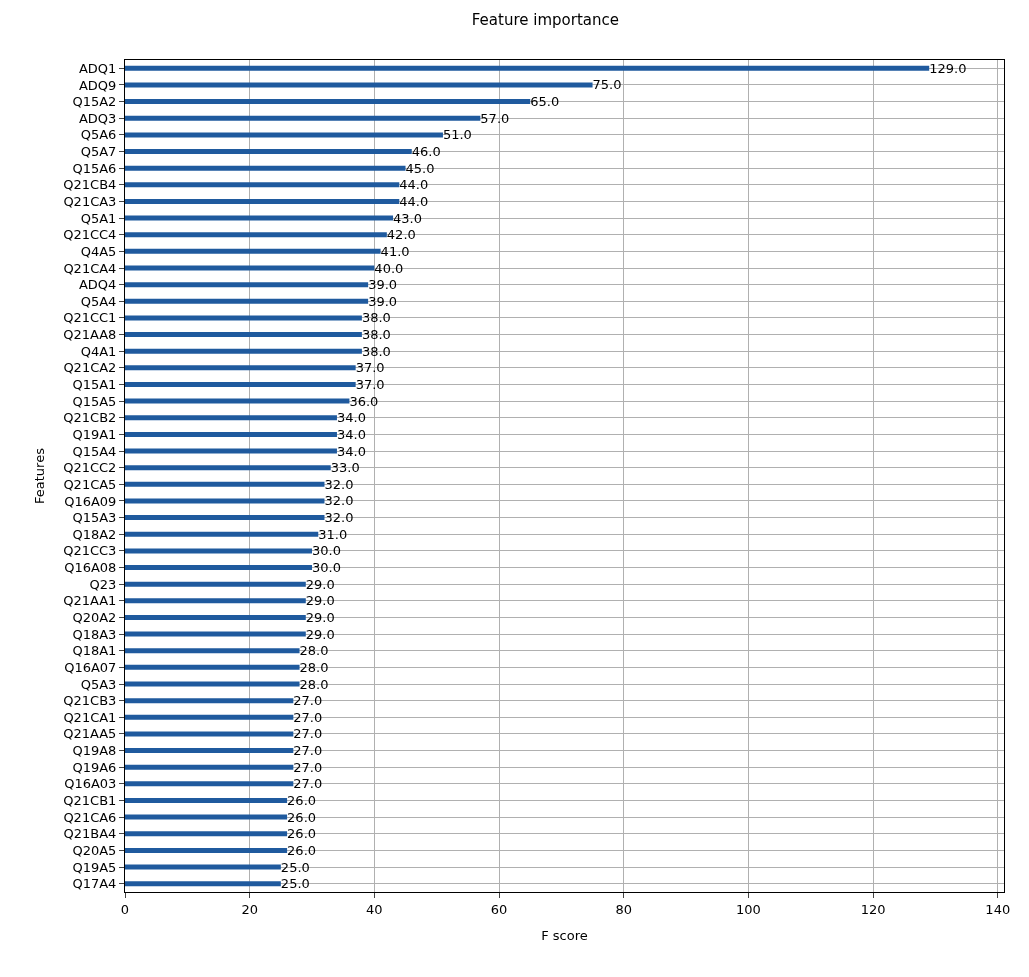 This screenshot has height=977, width=1029. I want to click on data-label: 65.0, so click(545, 102).